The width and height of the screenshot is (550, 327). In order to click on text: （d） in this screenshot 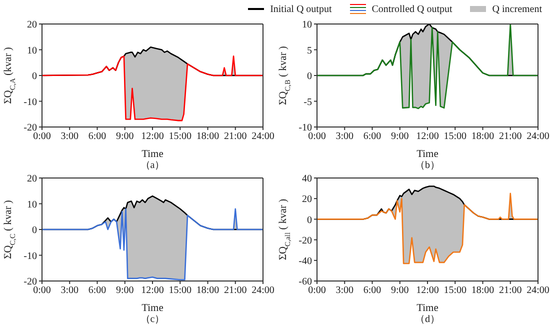, I will do `click(427, 319)`.